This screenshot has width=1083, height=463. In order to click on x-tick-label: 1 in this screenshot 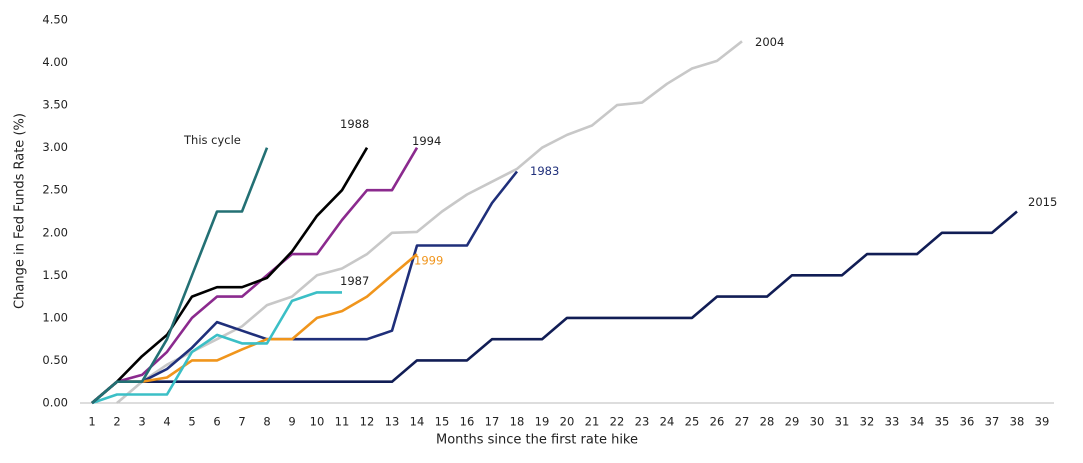, I will do `click(91, 422)`.